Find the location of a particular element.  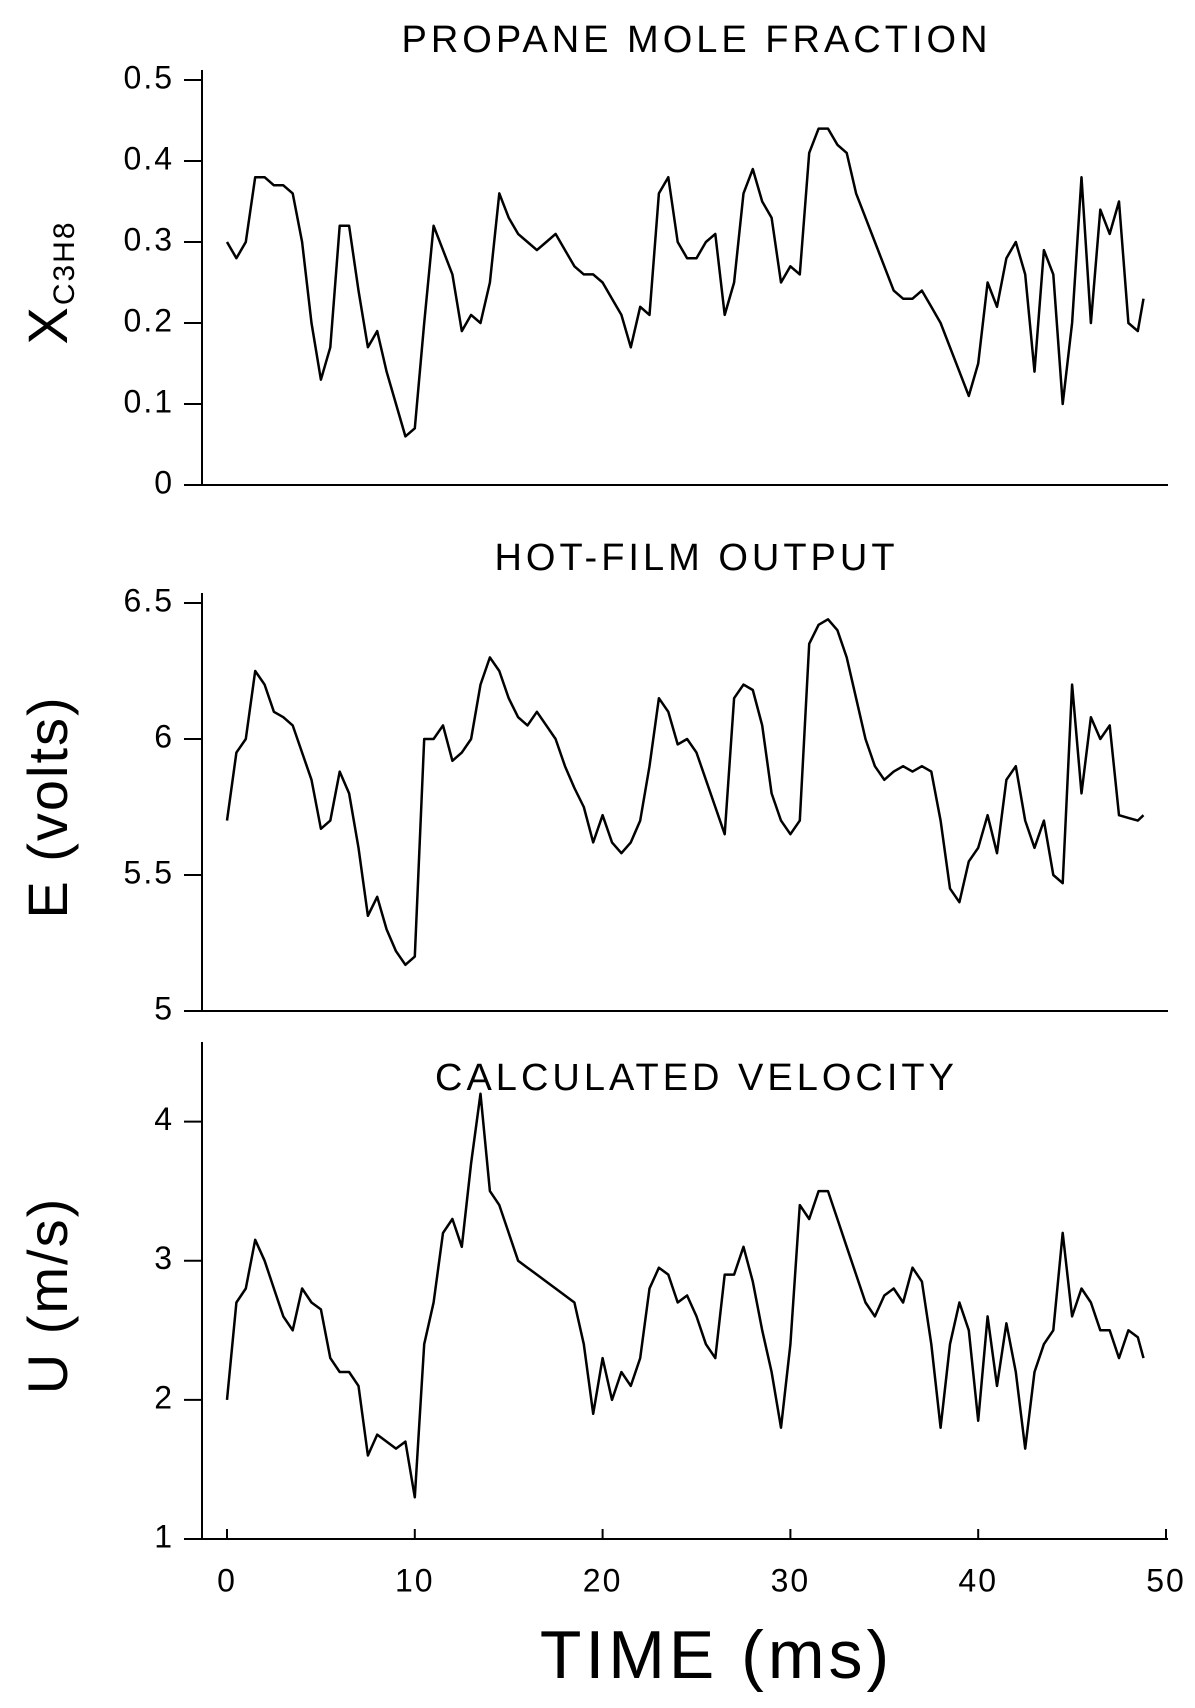

y-axis-label: U (m/s) is located at coordinates (47, 1296).